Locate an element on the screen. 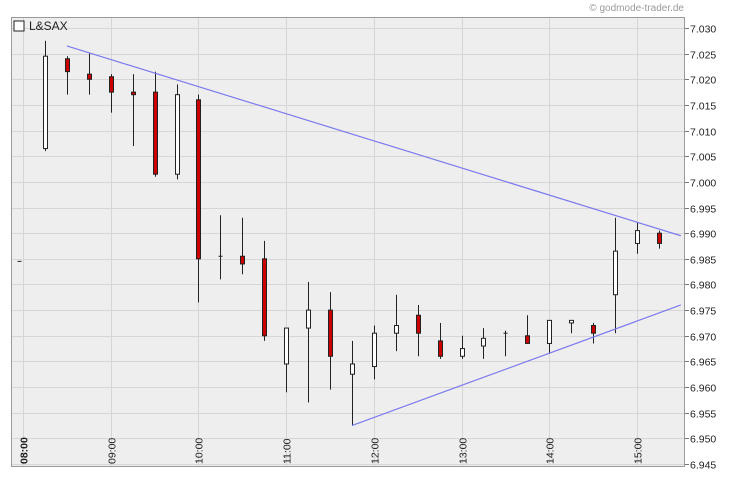 The height and width of the screenshot is (486, 730). x-tick-label: 11:00 is located at coordinates (288, 451).